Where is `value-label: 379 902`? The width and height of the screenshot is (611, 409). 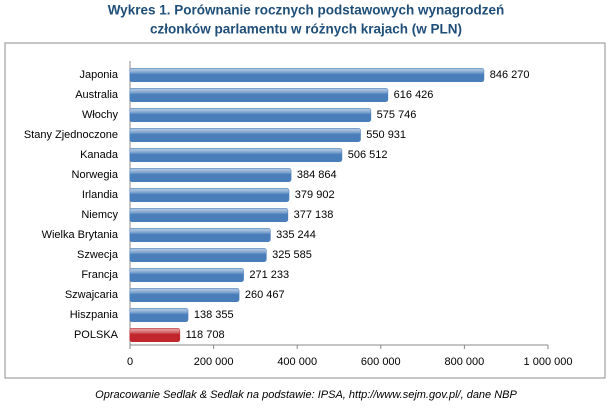 value-label: 379 902 is located at coordinates (315, 195).